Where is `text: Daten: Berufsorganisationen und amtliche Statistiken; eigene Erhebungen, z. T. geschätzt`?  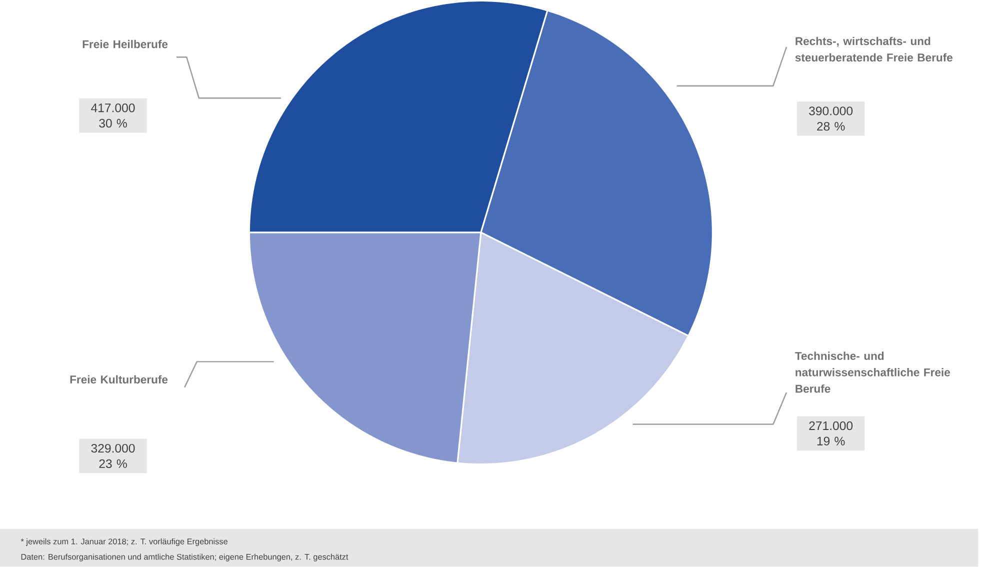 text: Daten: Berufsorganisationen und amtliche Statistiken; eigene Erhebungen, z. T. geschätzt is located at coordinates (184, 558).